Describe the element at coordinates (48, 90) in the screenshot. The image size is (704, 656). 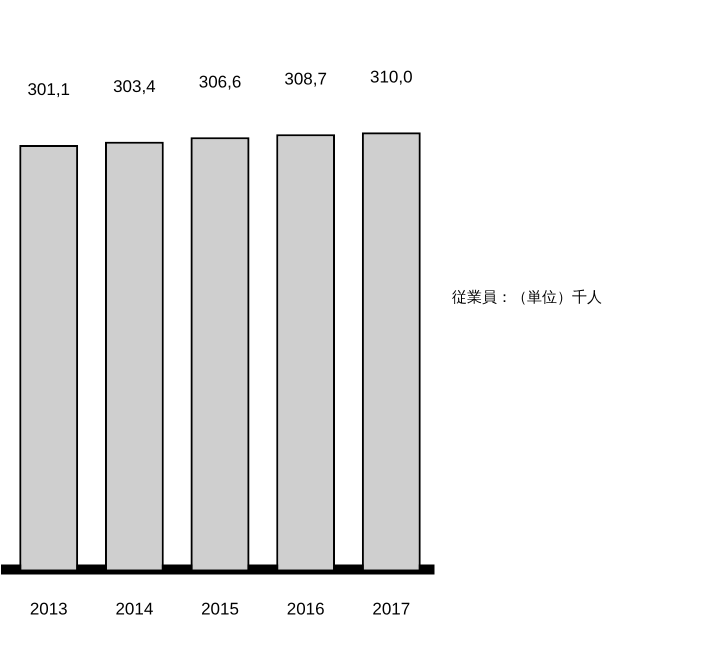
I see `data-label: 301,1` at that location.